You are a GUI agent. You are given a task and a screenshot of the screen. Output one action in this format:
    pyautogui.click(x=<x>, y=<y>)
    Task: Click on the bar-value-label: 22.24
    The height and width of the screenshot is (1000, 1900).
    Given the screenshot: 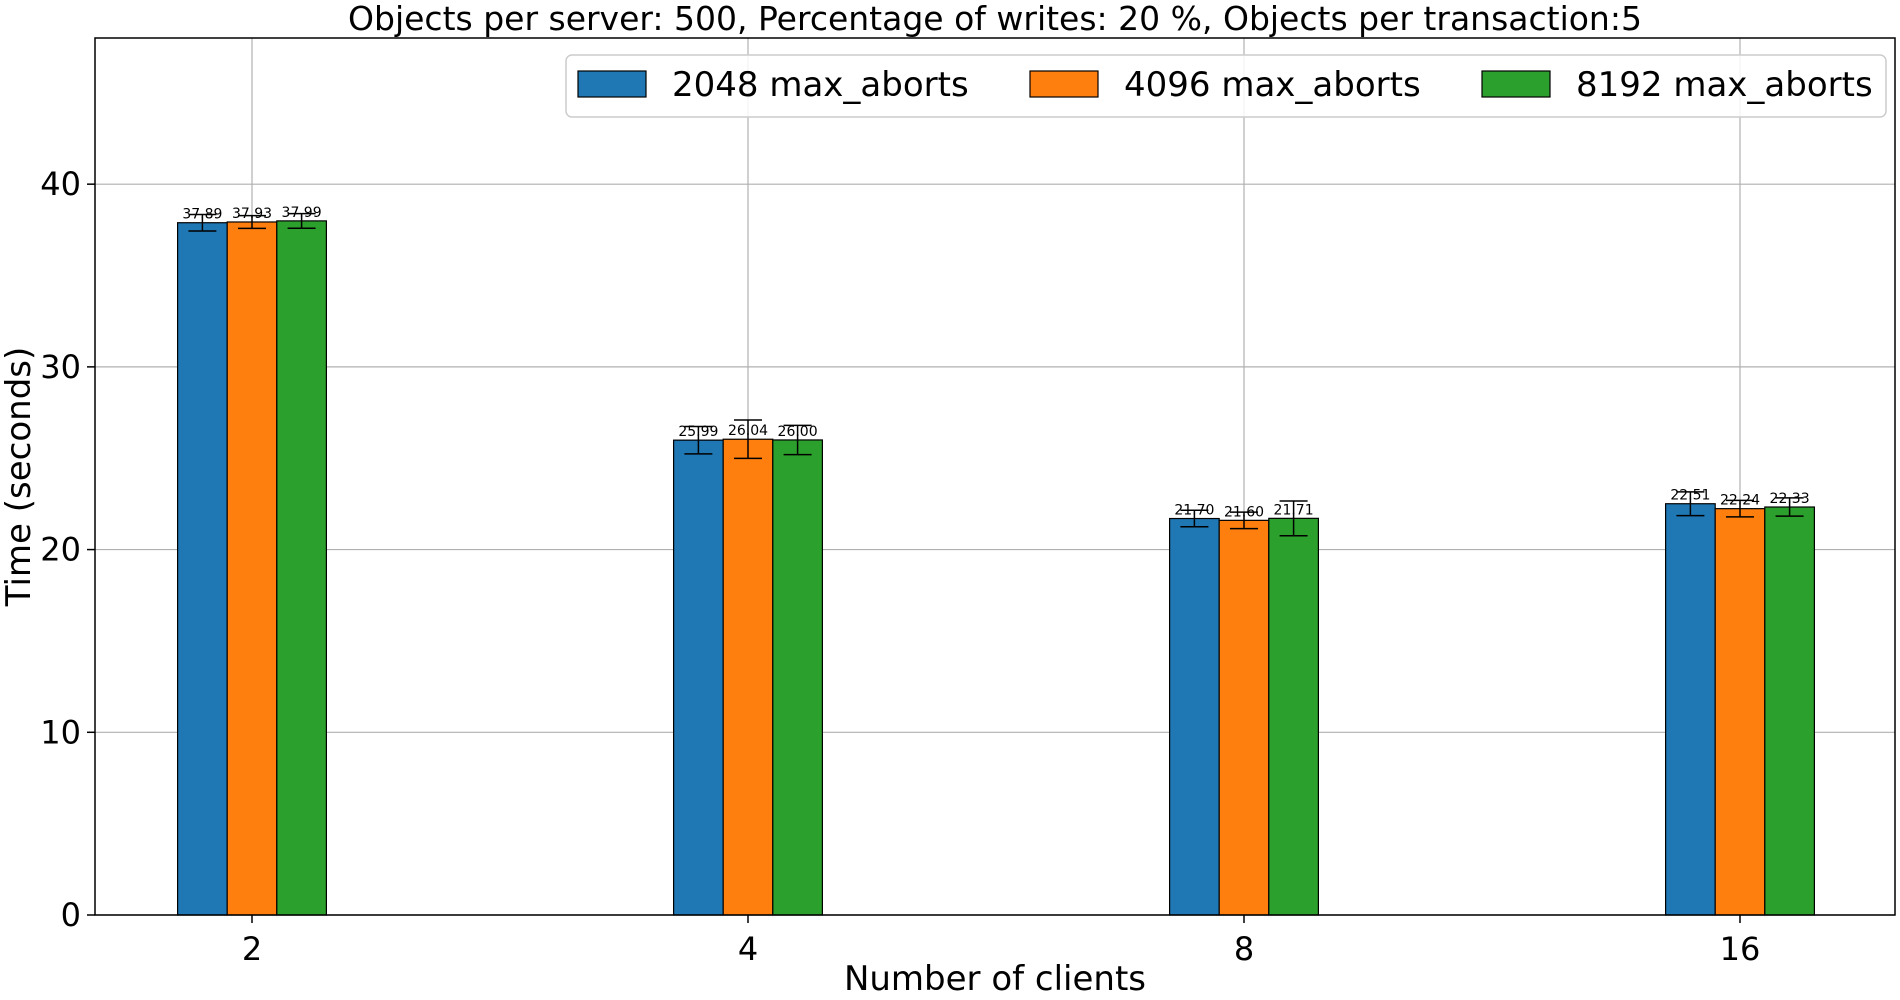 What is the action you would take?
    pyautogui.click(x=1740, y=501)
    